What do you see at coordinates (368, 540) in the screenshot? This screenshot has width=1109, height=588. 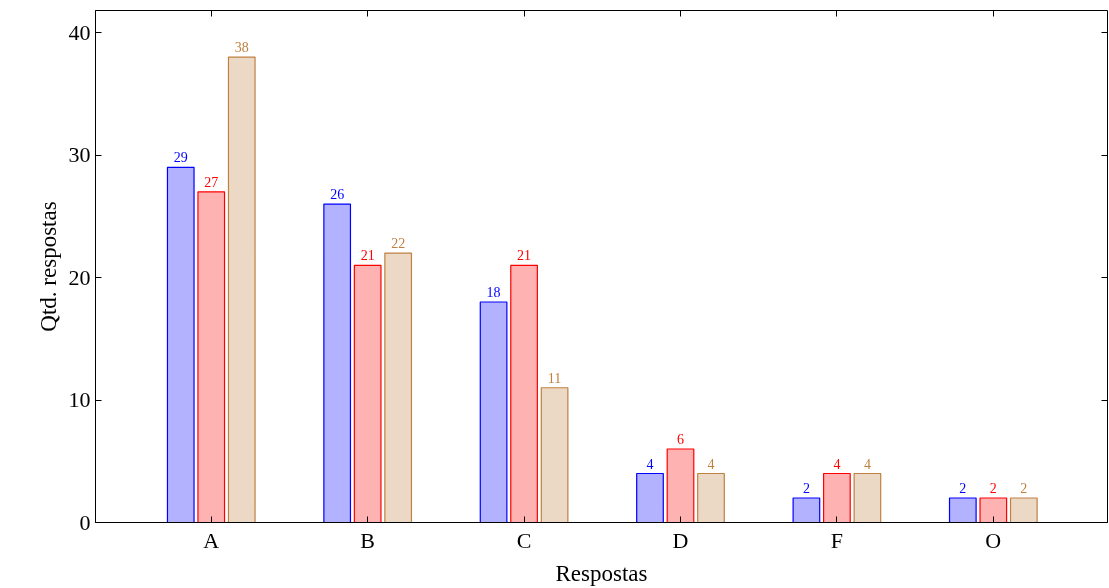 I see `x-tick-label: B` at bounding box center [368, 540].